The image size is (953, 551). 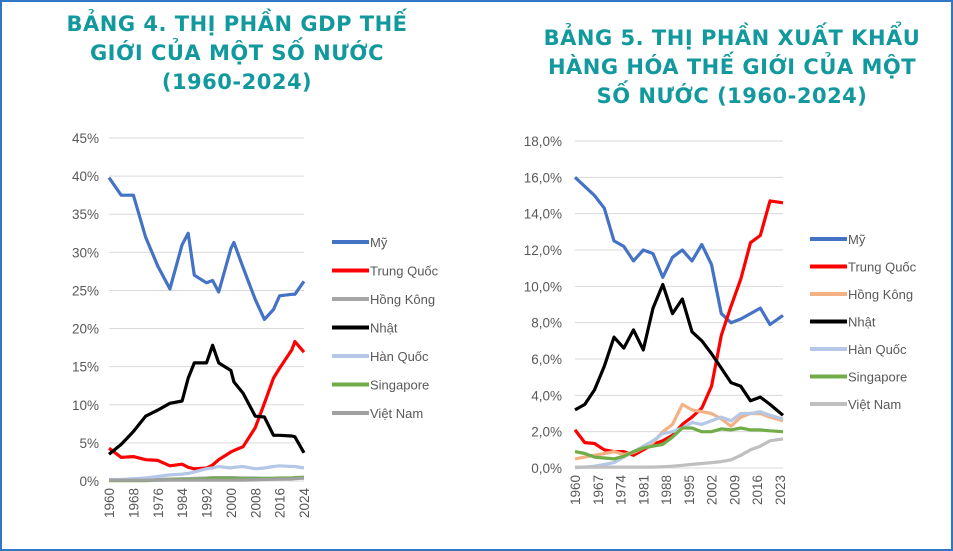 What do you see at coordinates (546, 432) in the screenshot?
I see `y-tick-label: 2,0%` at bounding box center [546, 432].